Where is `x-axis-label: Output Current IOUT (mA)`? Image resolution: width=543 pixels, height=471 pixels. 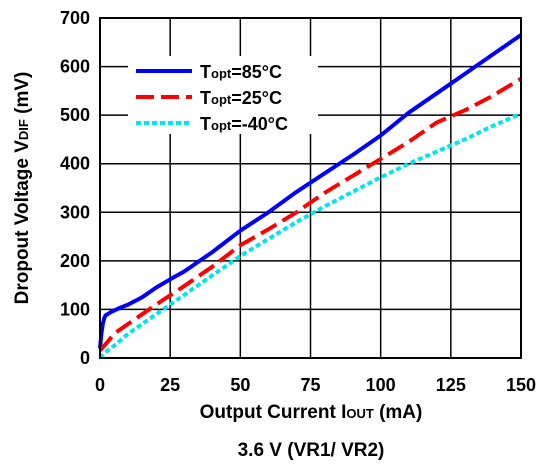 x-axis-label: Output Current IOUT (mA) is located at coordinates (311, 412).